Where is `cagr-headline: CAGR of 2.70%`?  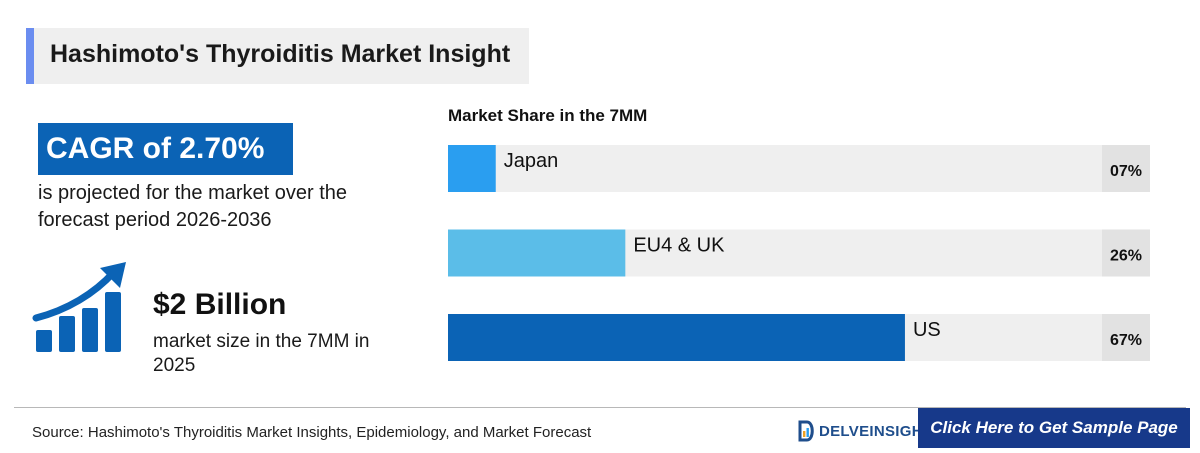 cagr-headline: CAGR of 2.70% is located at coordinates (155, 148).